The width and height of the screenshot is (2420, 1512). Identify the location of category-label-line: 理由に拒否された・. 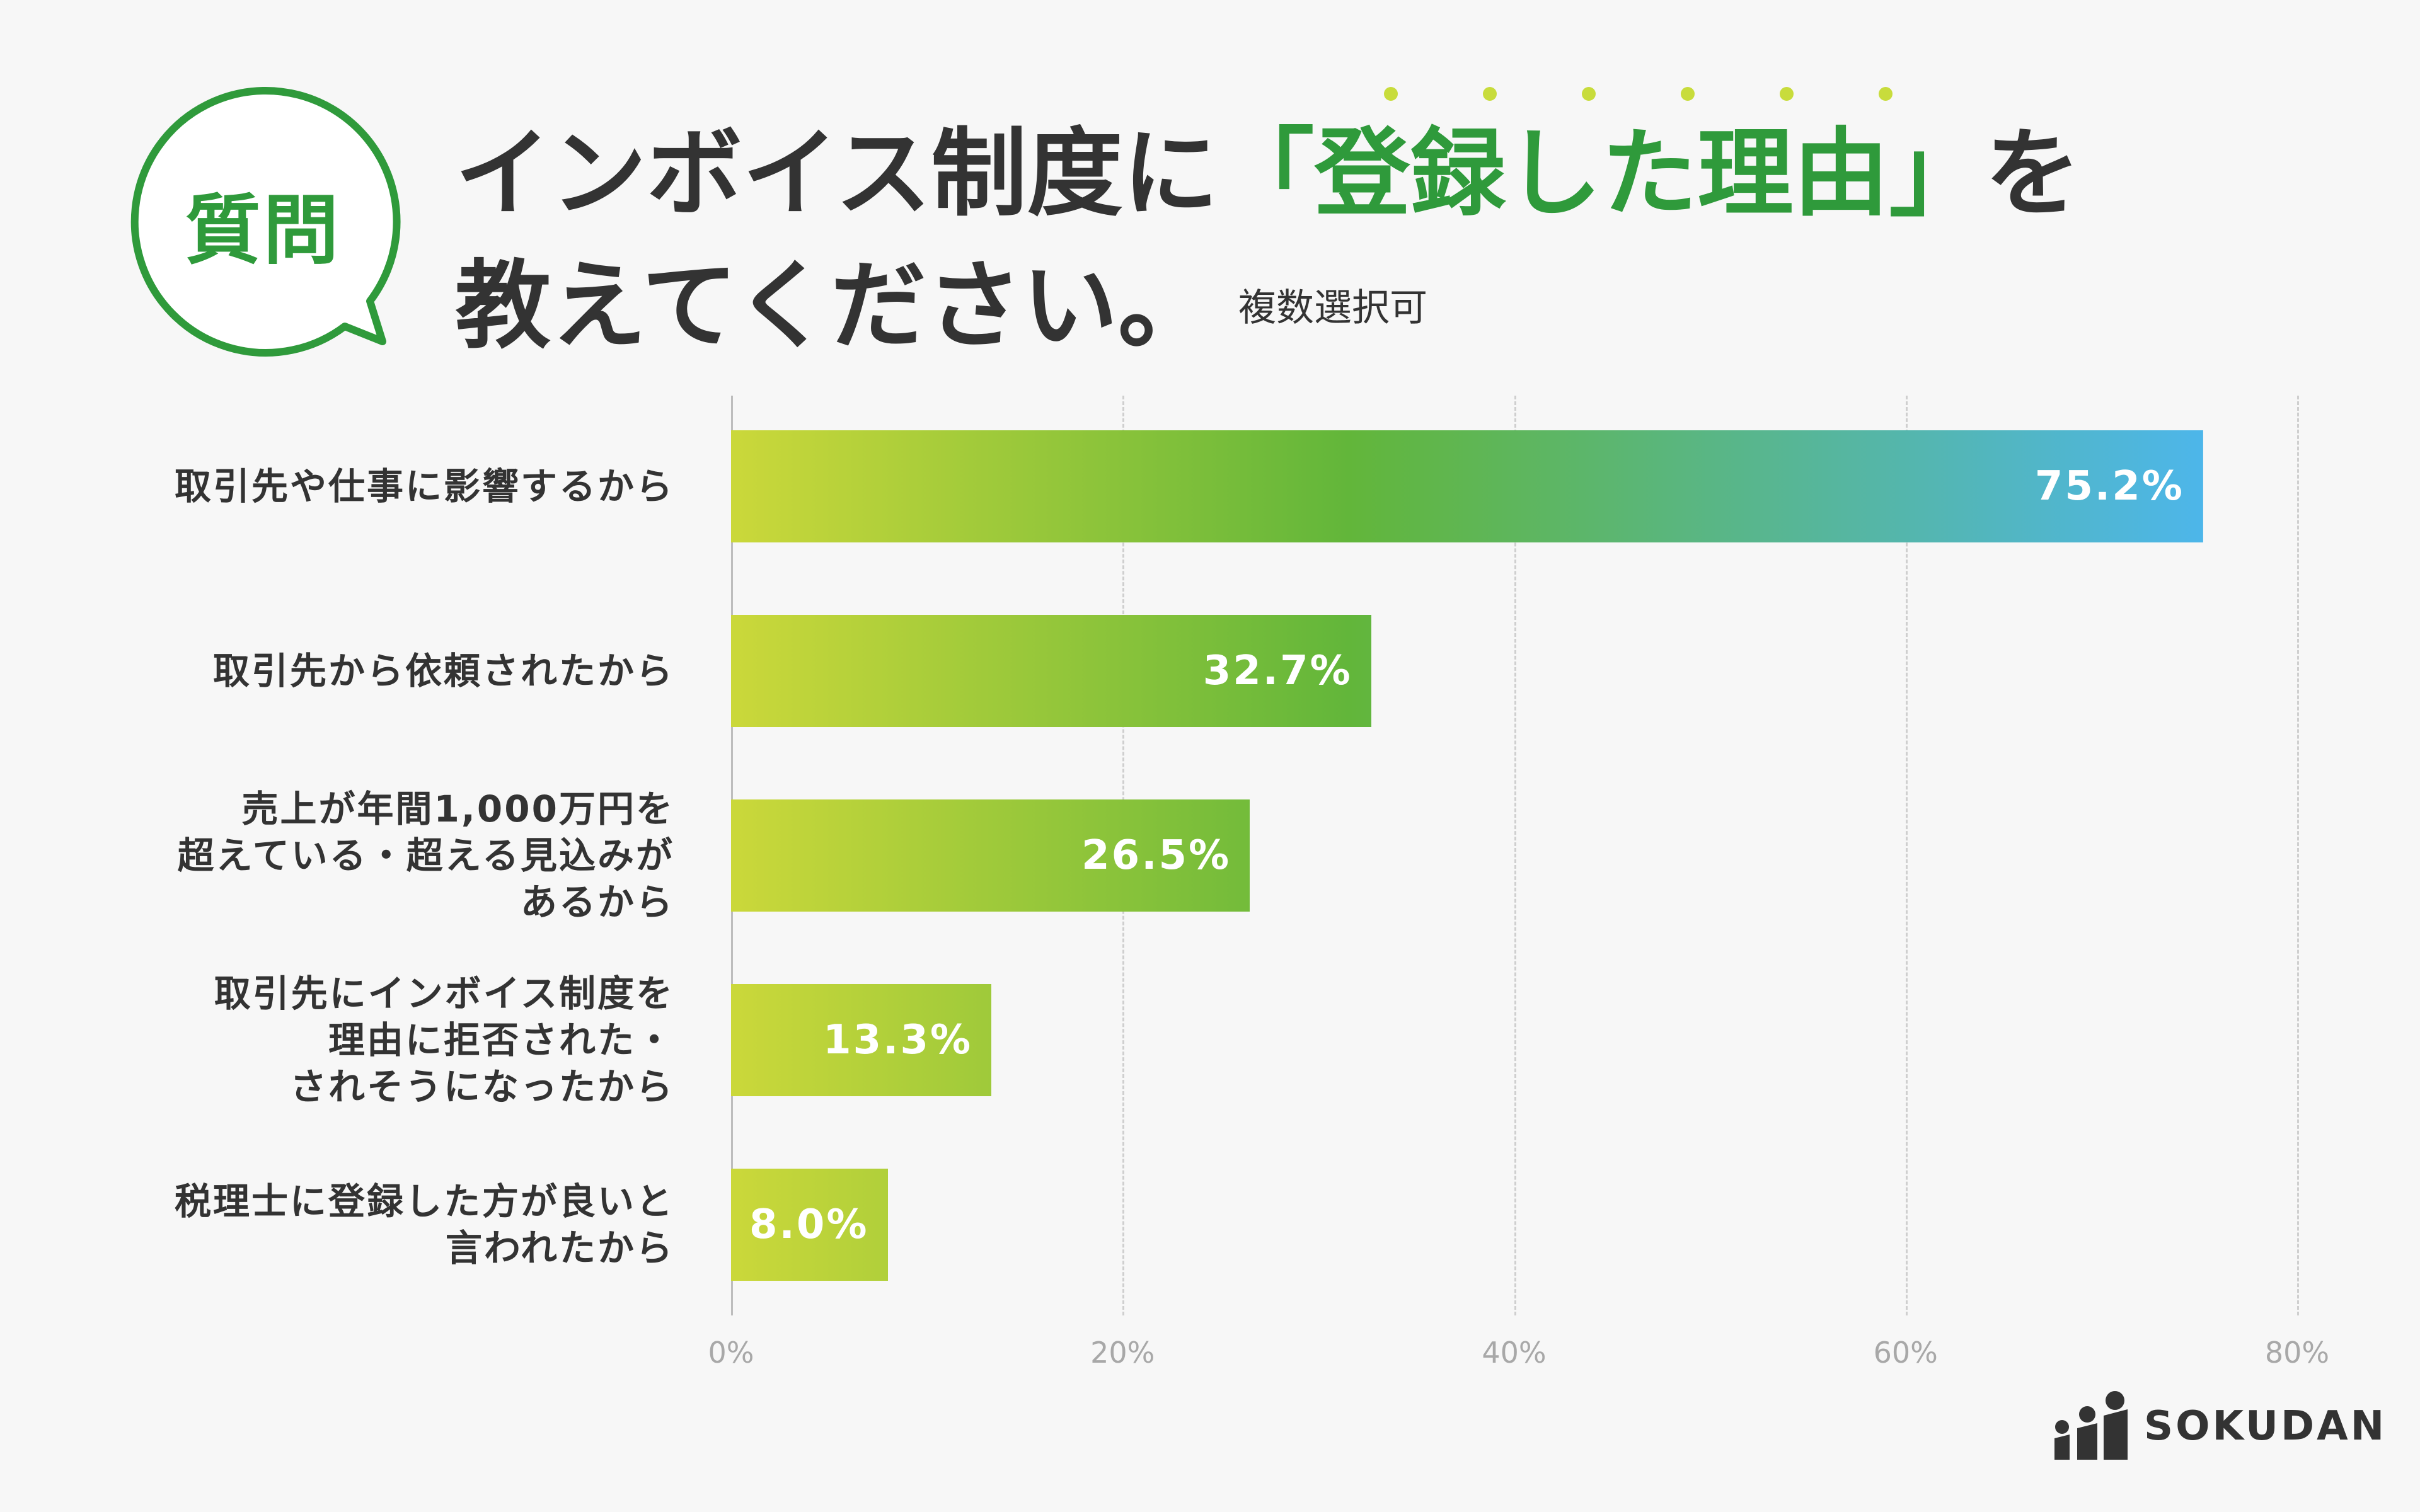
(501, 1040).